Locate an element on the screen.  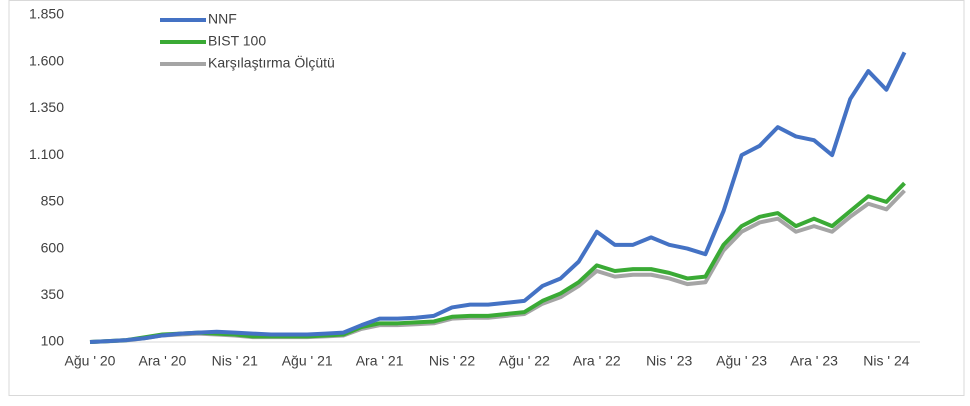
x-tick-label: Ağu ' 22 is located at coordinates (524, 361).